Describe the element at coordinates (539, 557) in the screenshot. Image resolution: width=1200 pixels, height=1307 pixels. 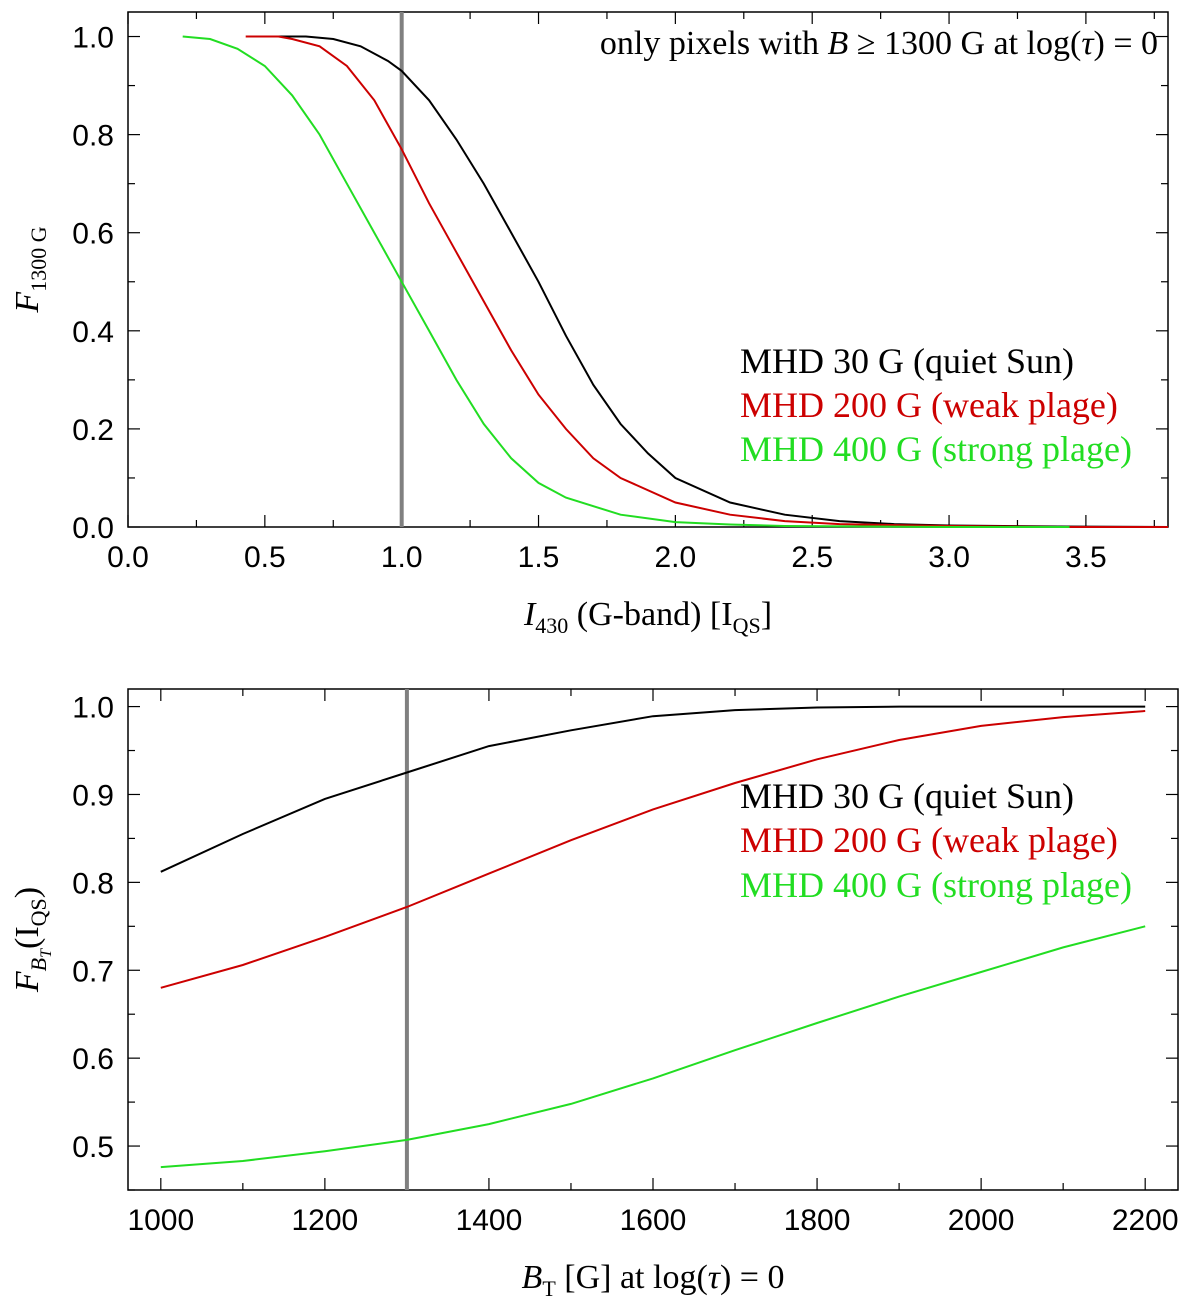
I see `x-tick-label: 1.5` at that location.